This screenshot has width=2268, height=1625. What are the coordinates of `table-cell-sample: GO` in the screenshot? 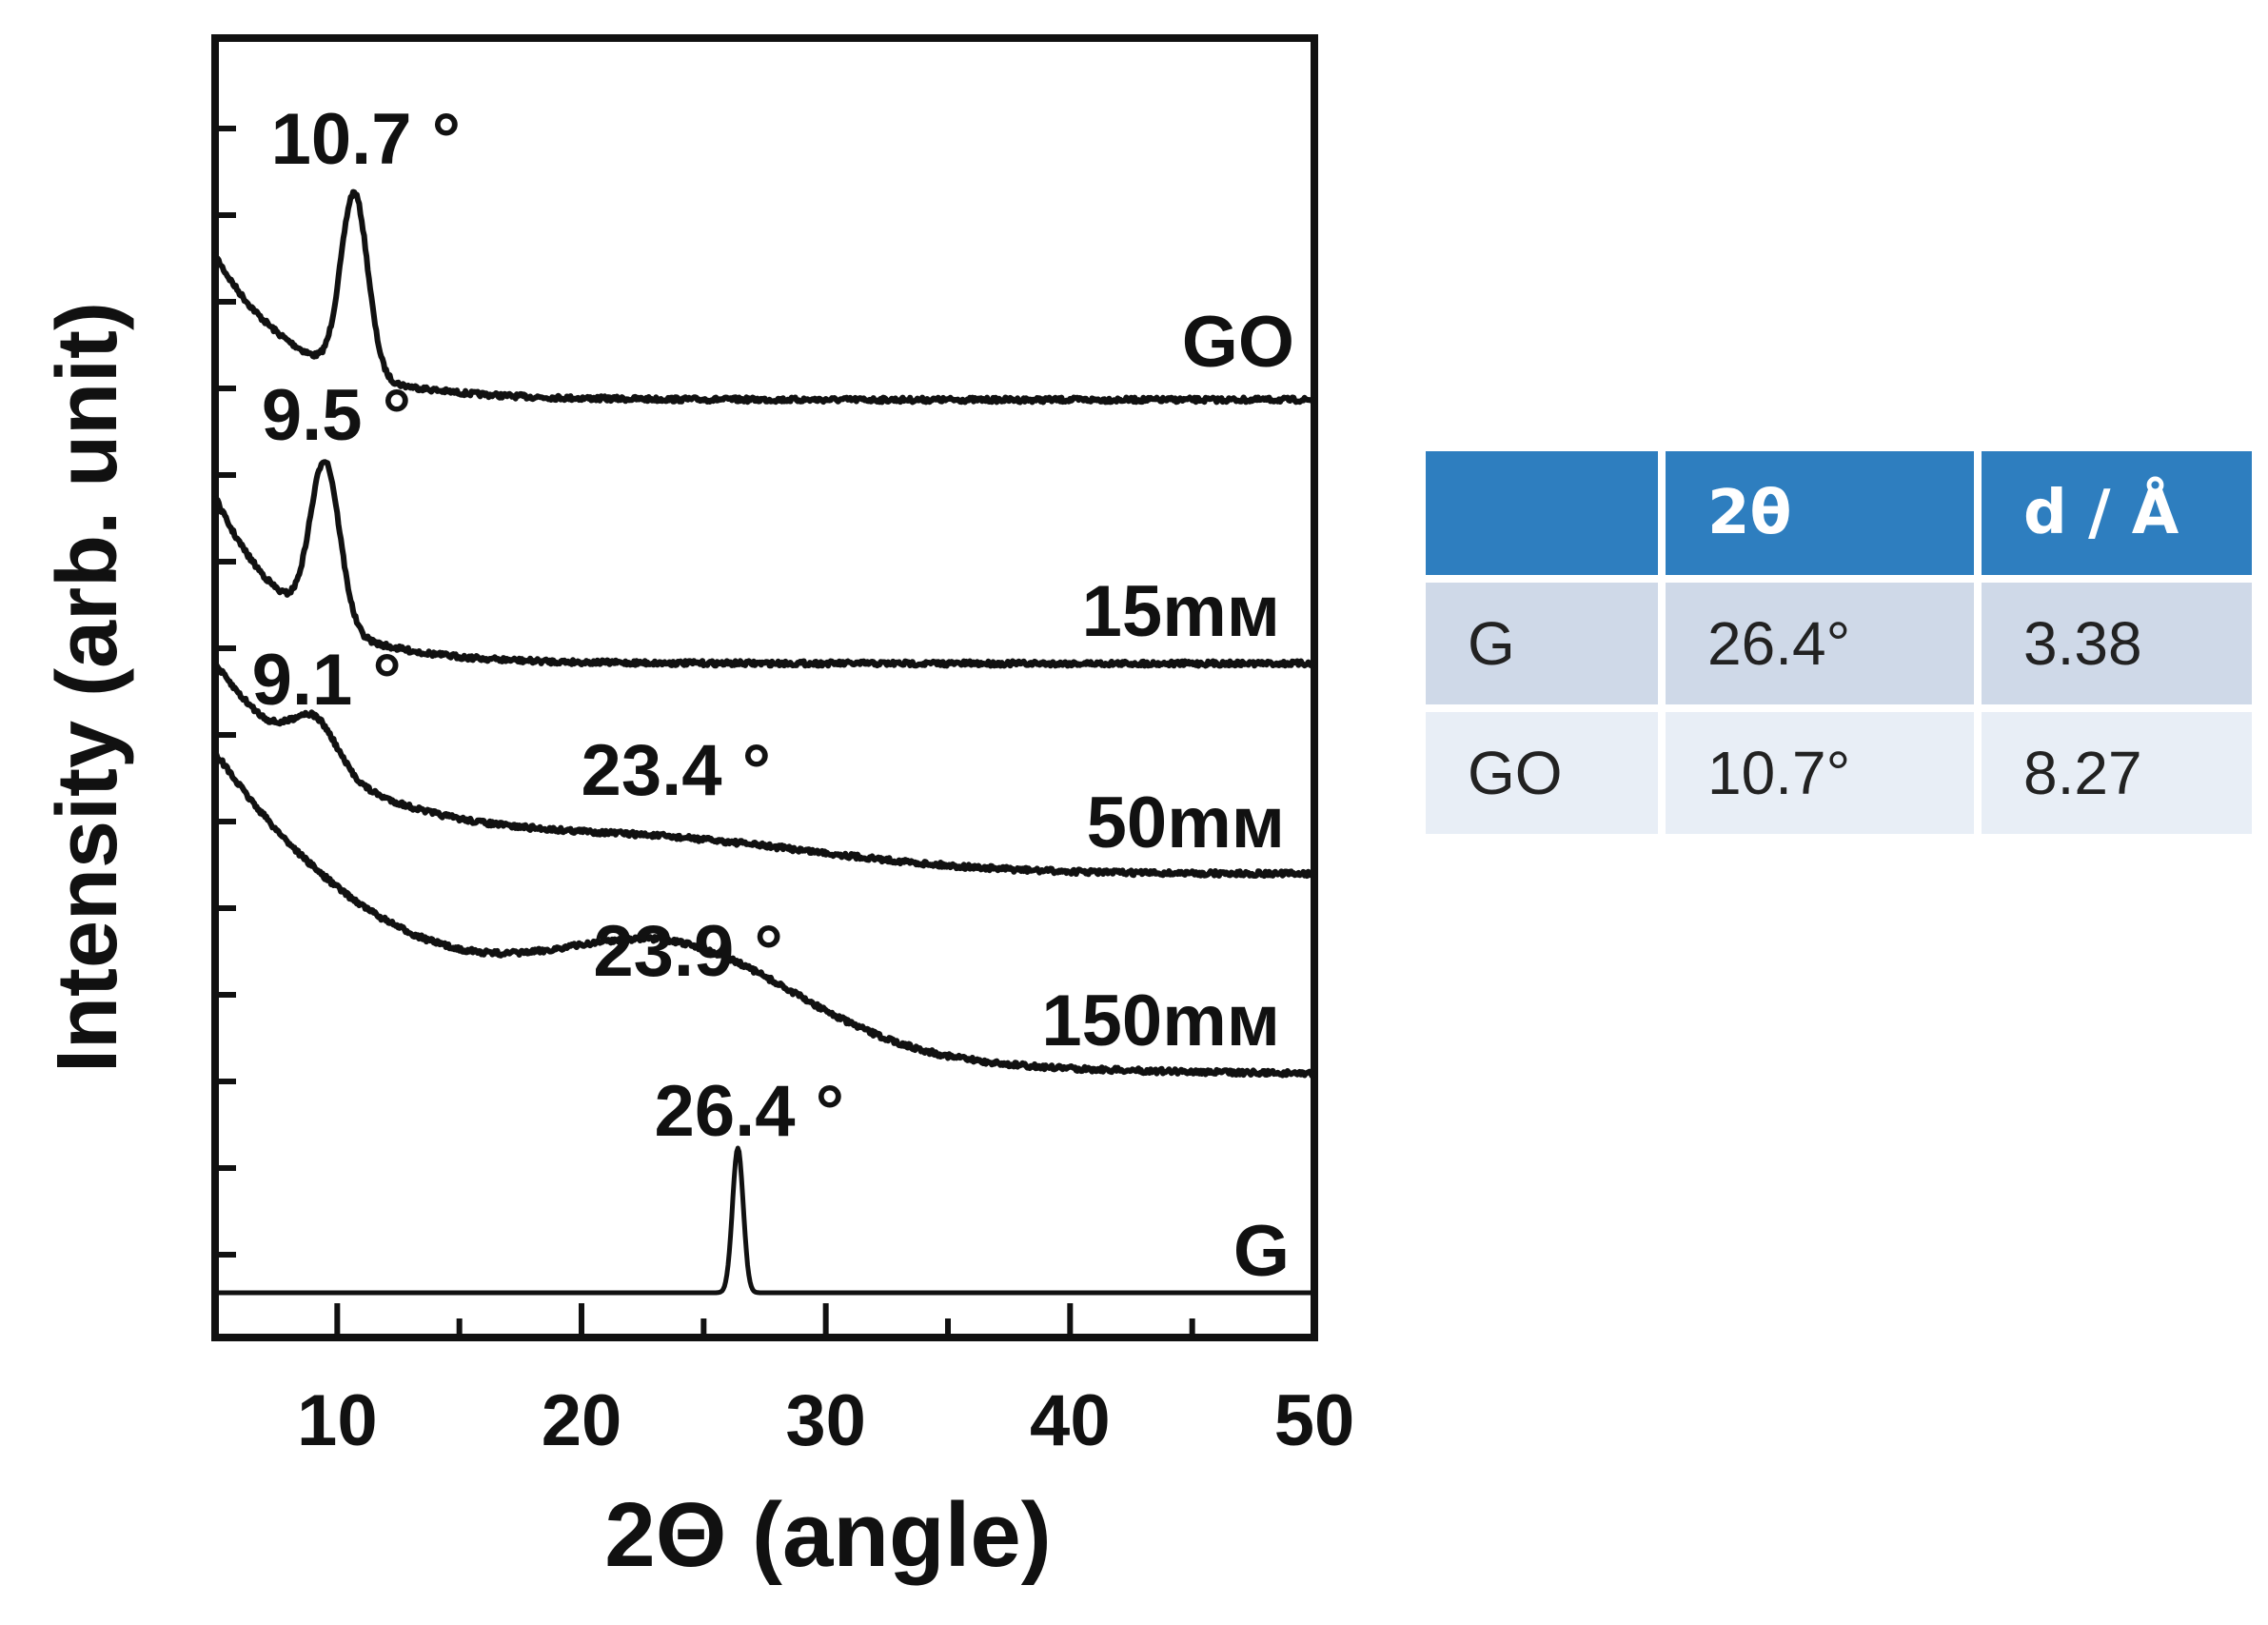 It's located at (1542, 773).